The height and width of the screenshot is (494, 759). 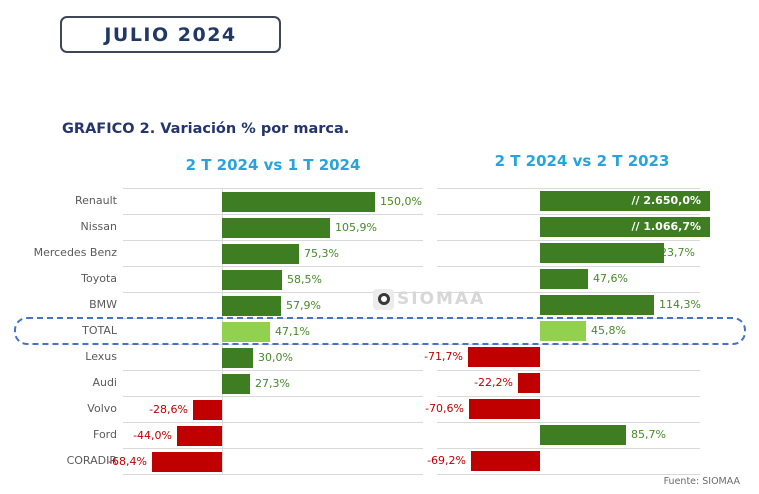 I want to click on period-badge: JULIO 2024, so click(x=170, y=34).